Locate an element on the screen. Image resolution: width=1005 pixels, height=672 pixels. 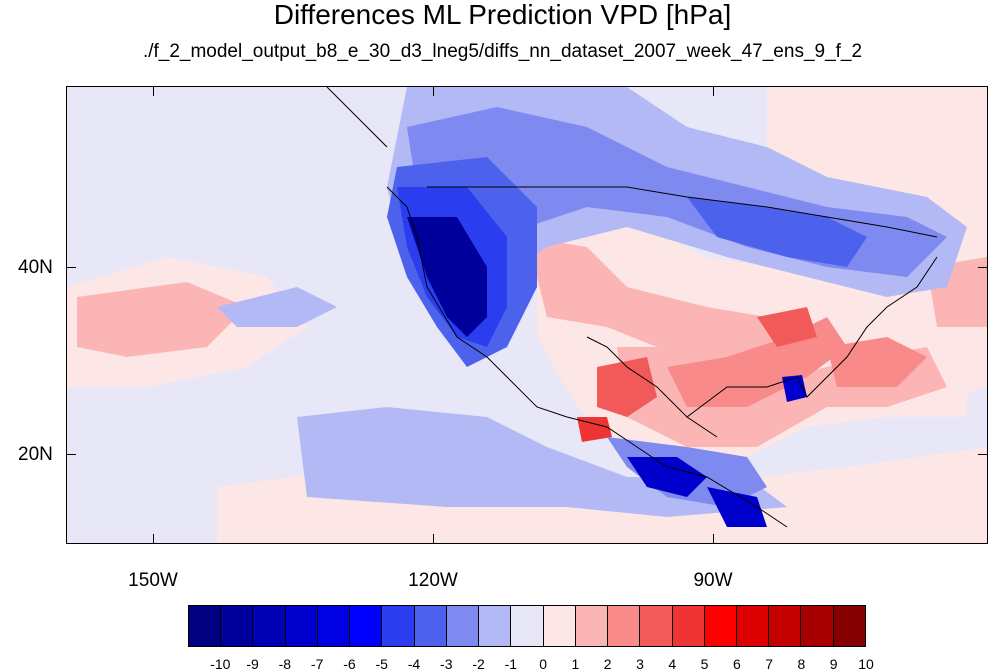
salmon-region-plains is located at coordinates (657, 302).